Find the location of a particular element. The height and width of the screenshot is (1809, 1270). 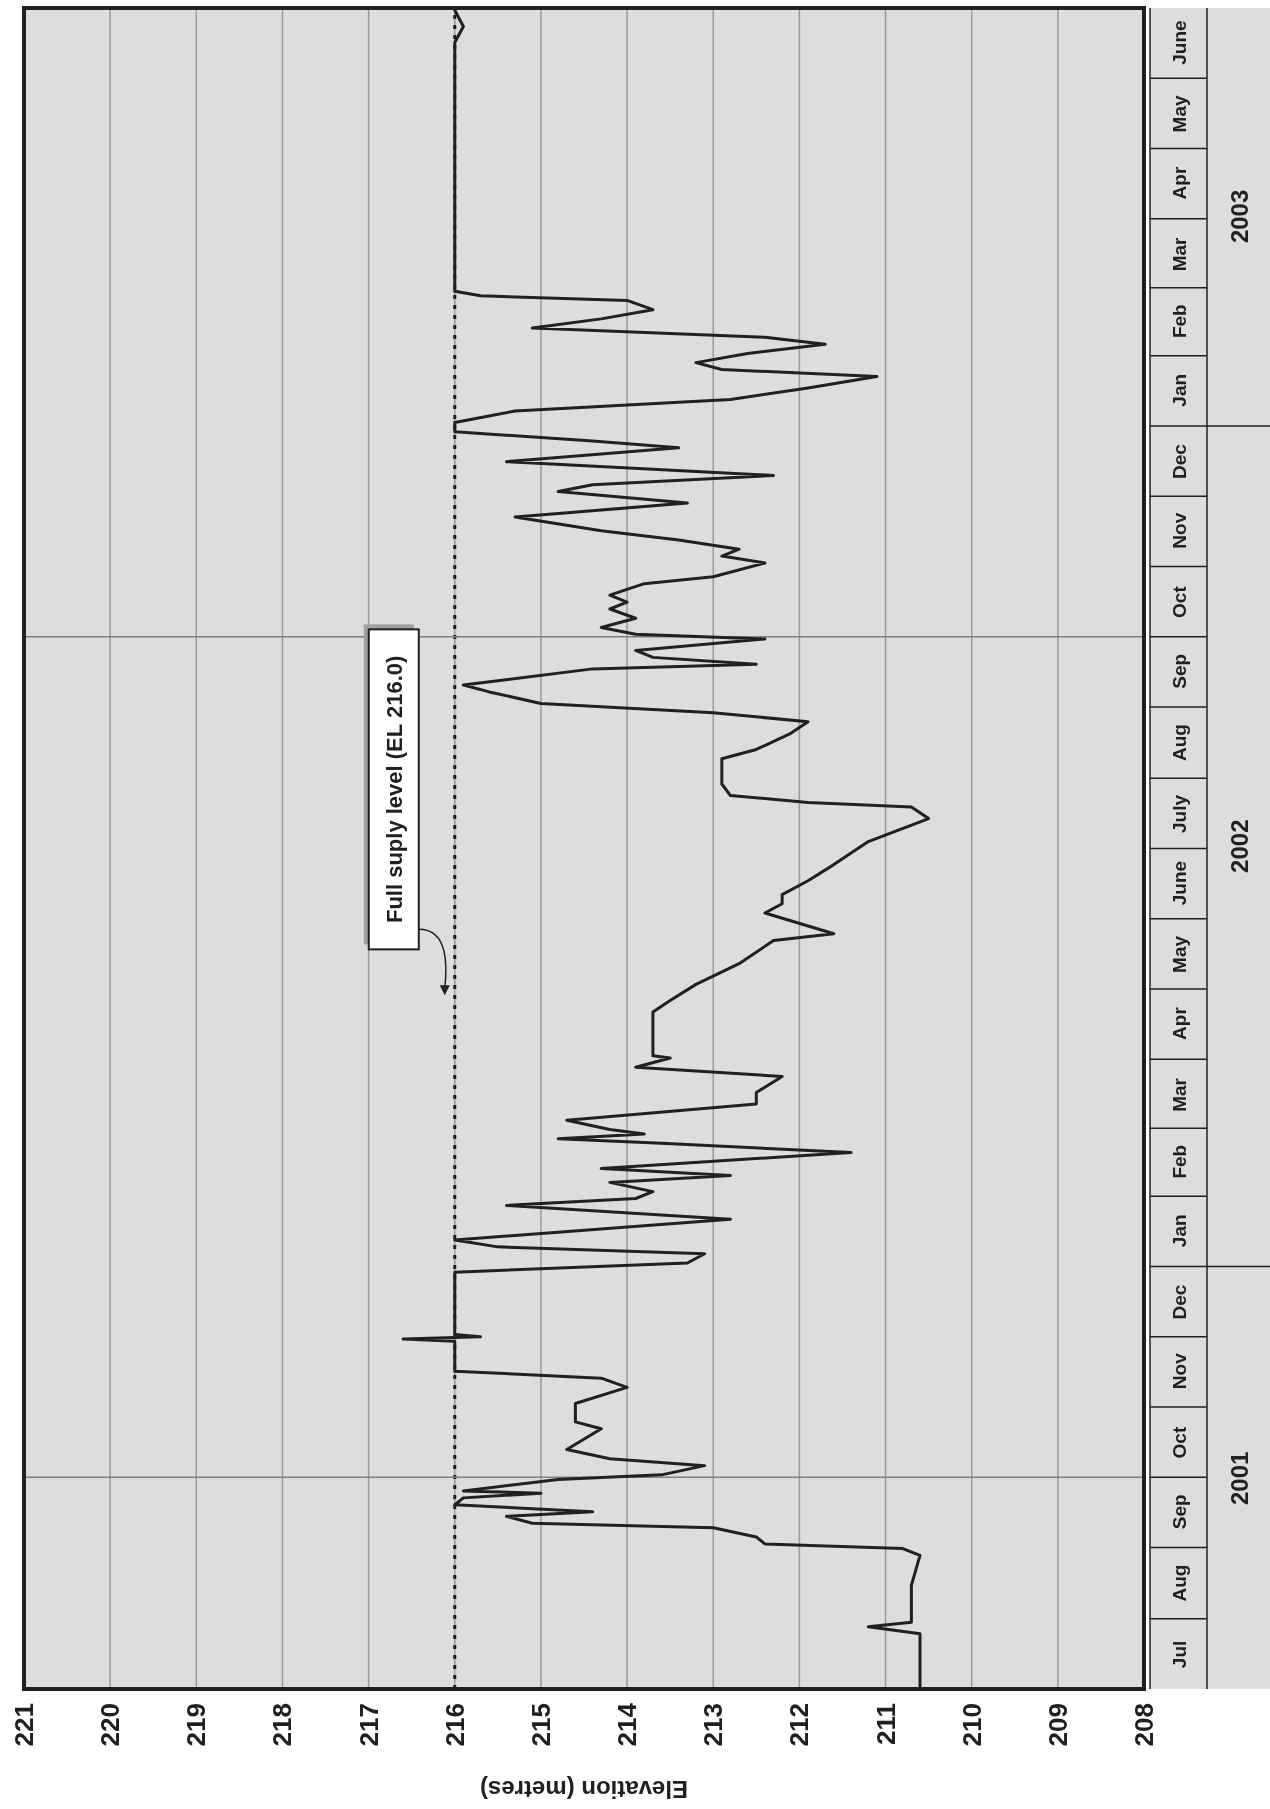

x-tick-label: 209 is located at coordinates (1057, 1725).